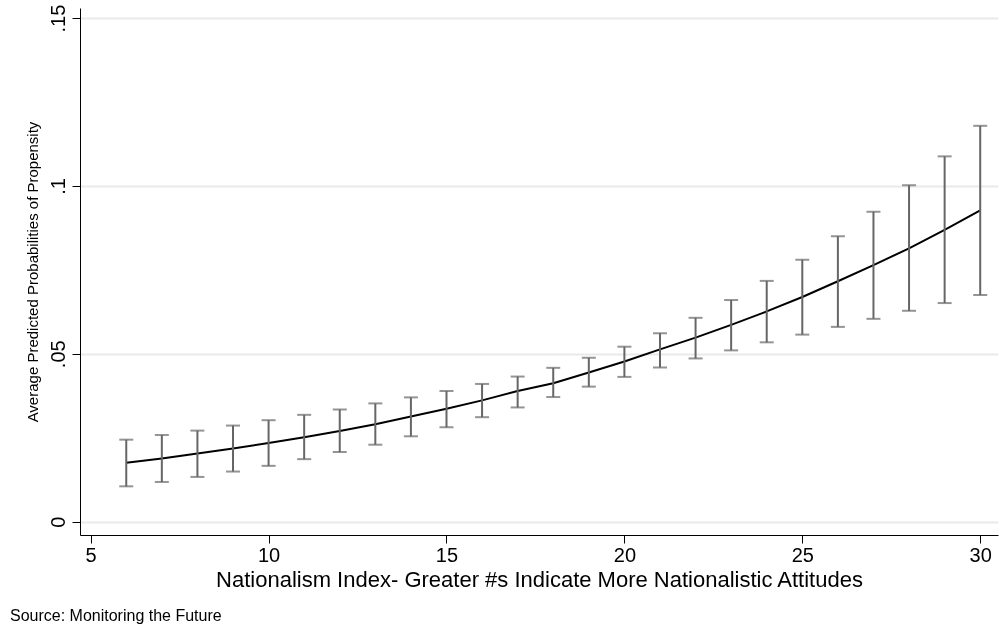 This screenshot has height=641, width=1008. What do you see at coordinates (57, 186) in the screenshot?
I see `y-tick-label: .1` at bounding box center [57, 186].